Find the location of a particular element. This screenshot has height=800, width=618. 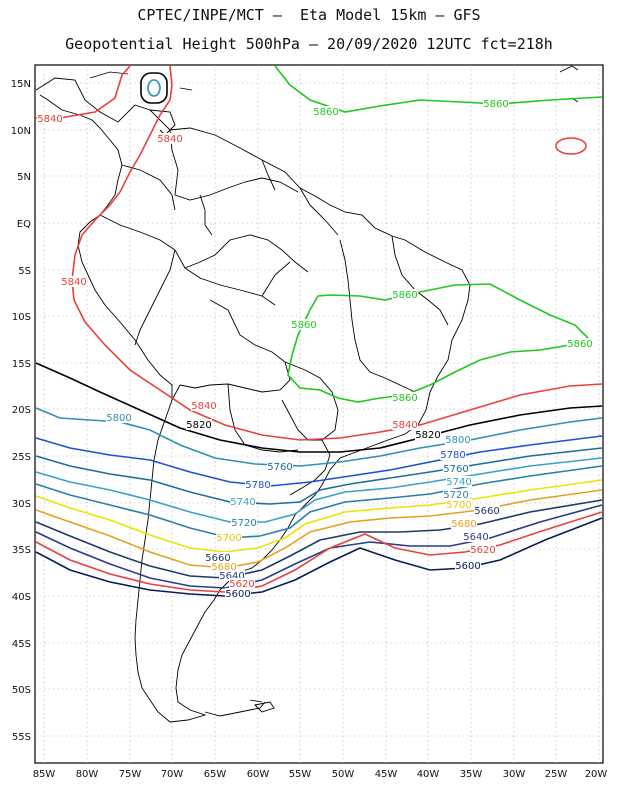

lon-label: 60W is located at coordinates (258, 774).